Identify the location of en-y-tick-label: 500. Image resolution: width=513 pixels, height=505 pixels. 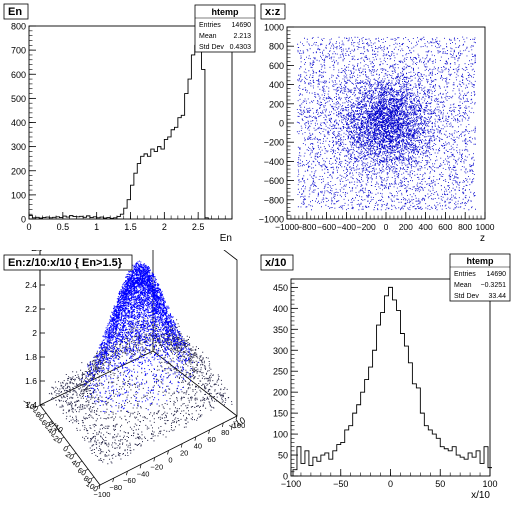
(18, 99).